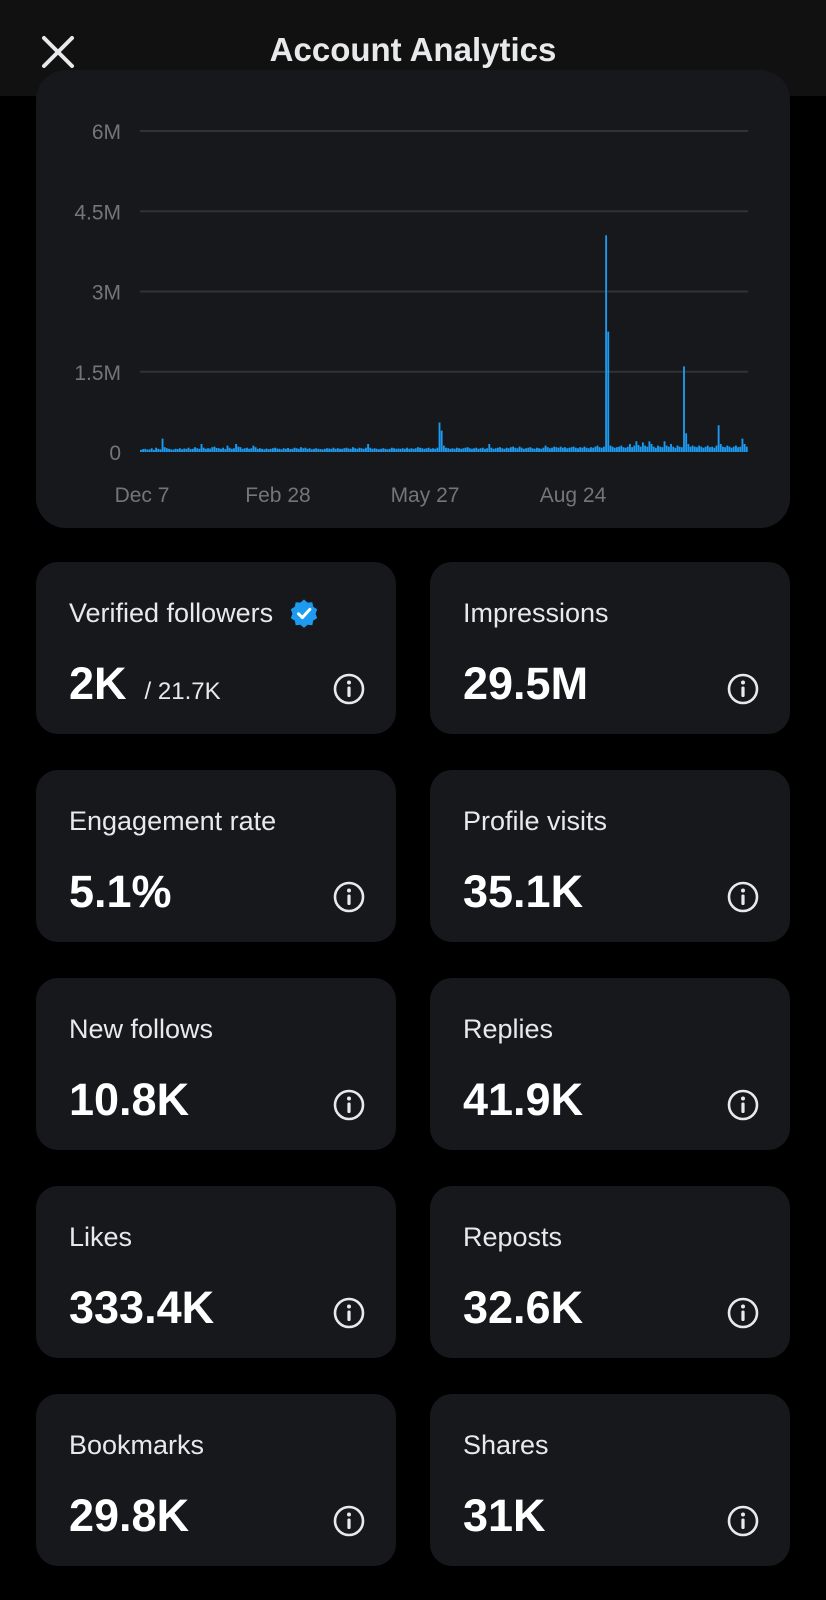 Image resolution: width=826 pixels, height=1600 pixels. What do you see at coordinates (216, 1272) in the screenshot?
I see `metric-card-likes: Likes 333.4K` at bounding box center [216, 1272].